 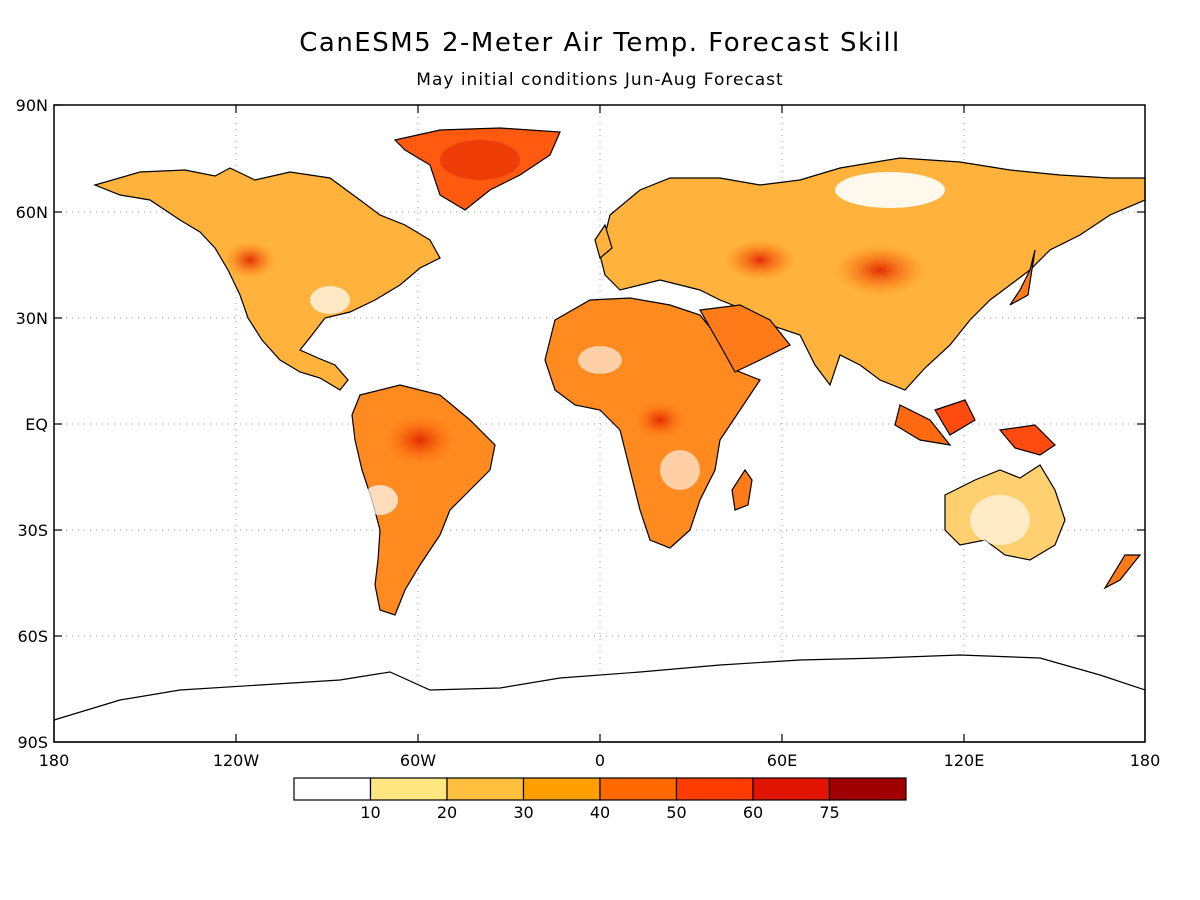 What do you see at coordinates (32, 530) in the screenshot?
I see `lat-label: 30S` at bounding box center [32, 530].